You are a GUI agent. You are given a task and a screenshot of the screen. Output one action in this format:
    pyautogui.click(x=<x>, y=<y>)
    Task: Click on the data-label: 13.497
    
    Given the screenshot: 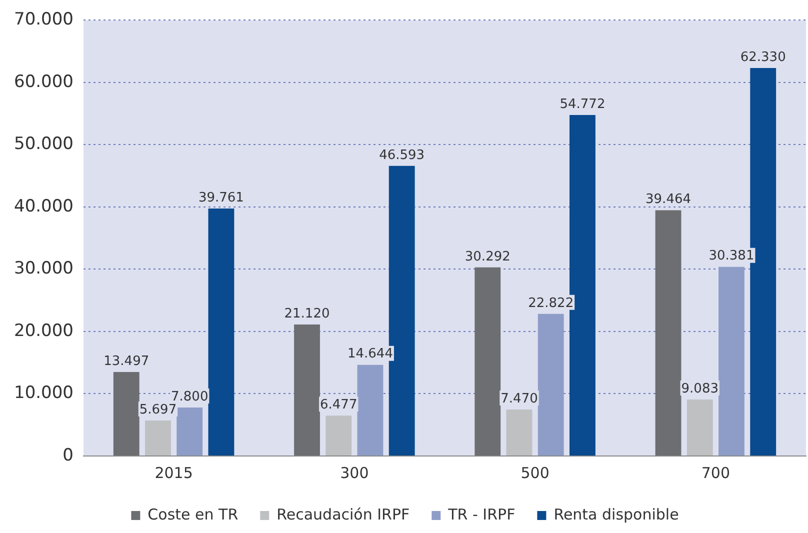 What is the action you would take?
    pyautogui.click(x=127, y=361)
    